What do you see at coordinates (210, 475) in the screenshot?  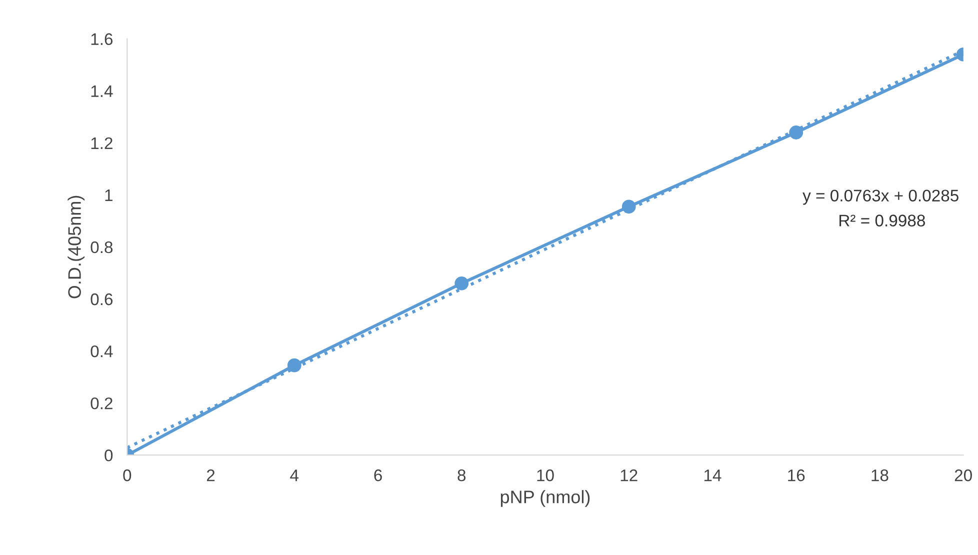 I see `x-tick-label: 2` at bounding box center [210, 475].